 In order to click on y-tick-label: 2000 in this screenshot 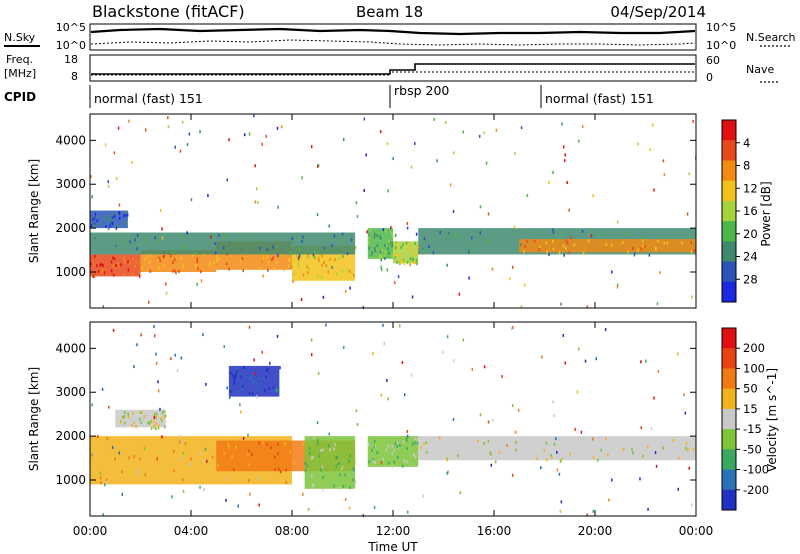, I will do `click(70, 436)`.